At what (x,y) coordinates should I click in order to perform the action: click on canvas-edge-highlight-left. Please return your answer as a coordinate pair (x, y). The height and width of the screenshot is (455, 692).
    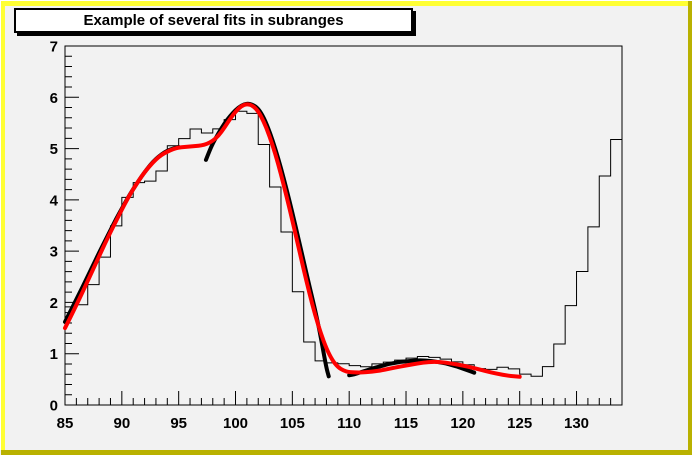
    Looking at the image, I should click on (0, 225).